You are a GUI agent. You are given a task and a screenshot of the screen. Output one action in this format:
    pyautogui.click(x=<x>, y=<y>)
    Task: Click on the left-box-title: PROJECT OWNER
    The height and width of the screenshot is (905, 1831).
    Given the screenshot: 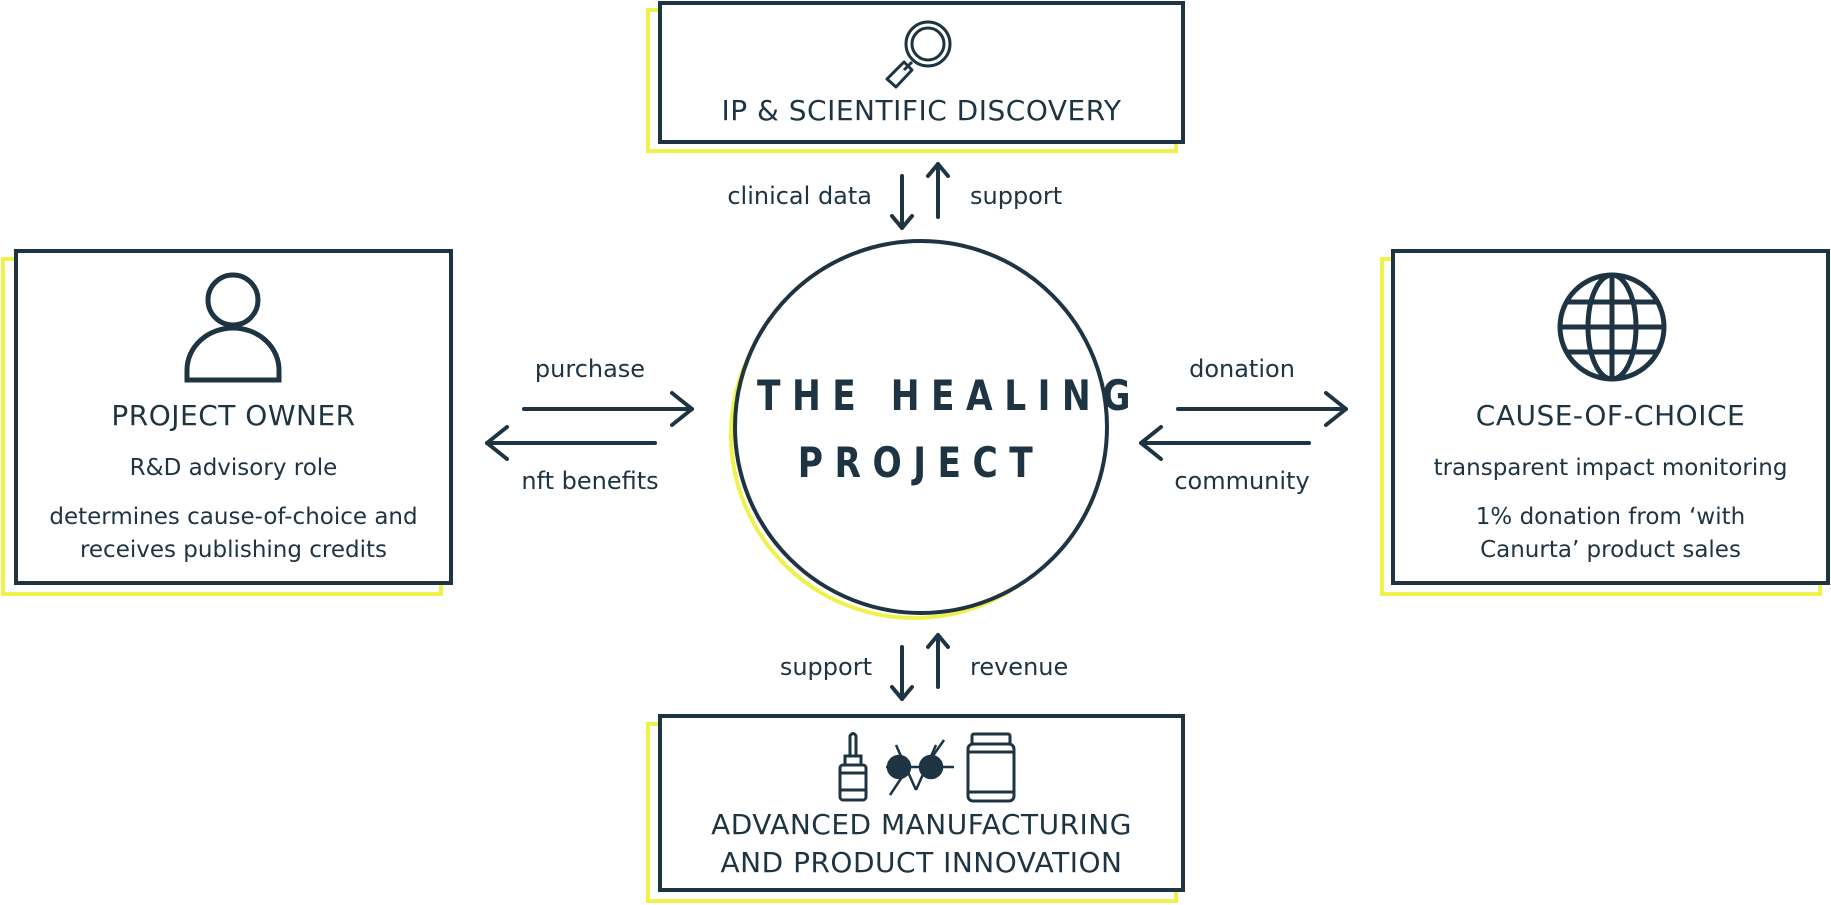 What is the action you would take?
    pyautogui.click(x=233, y=415)
    